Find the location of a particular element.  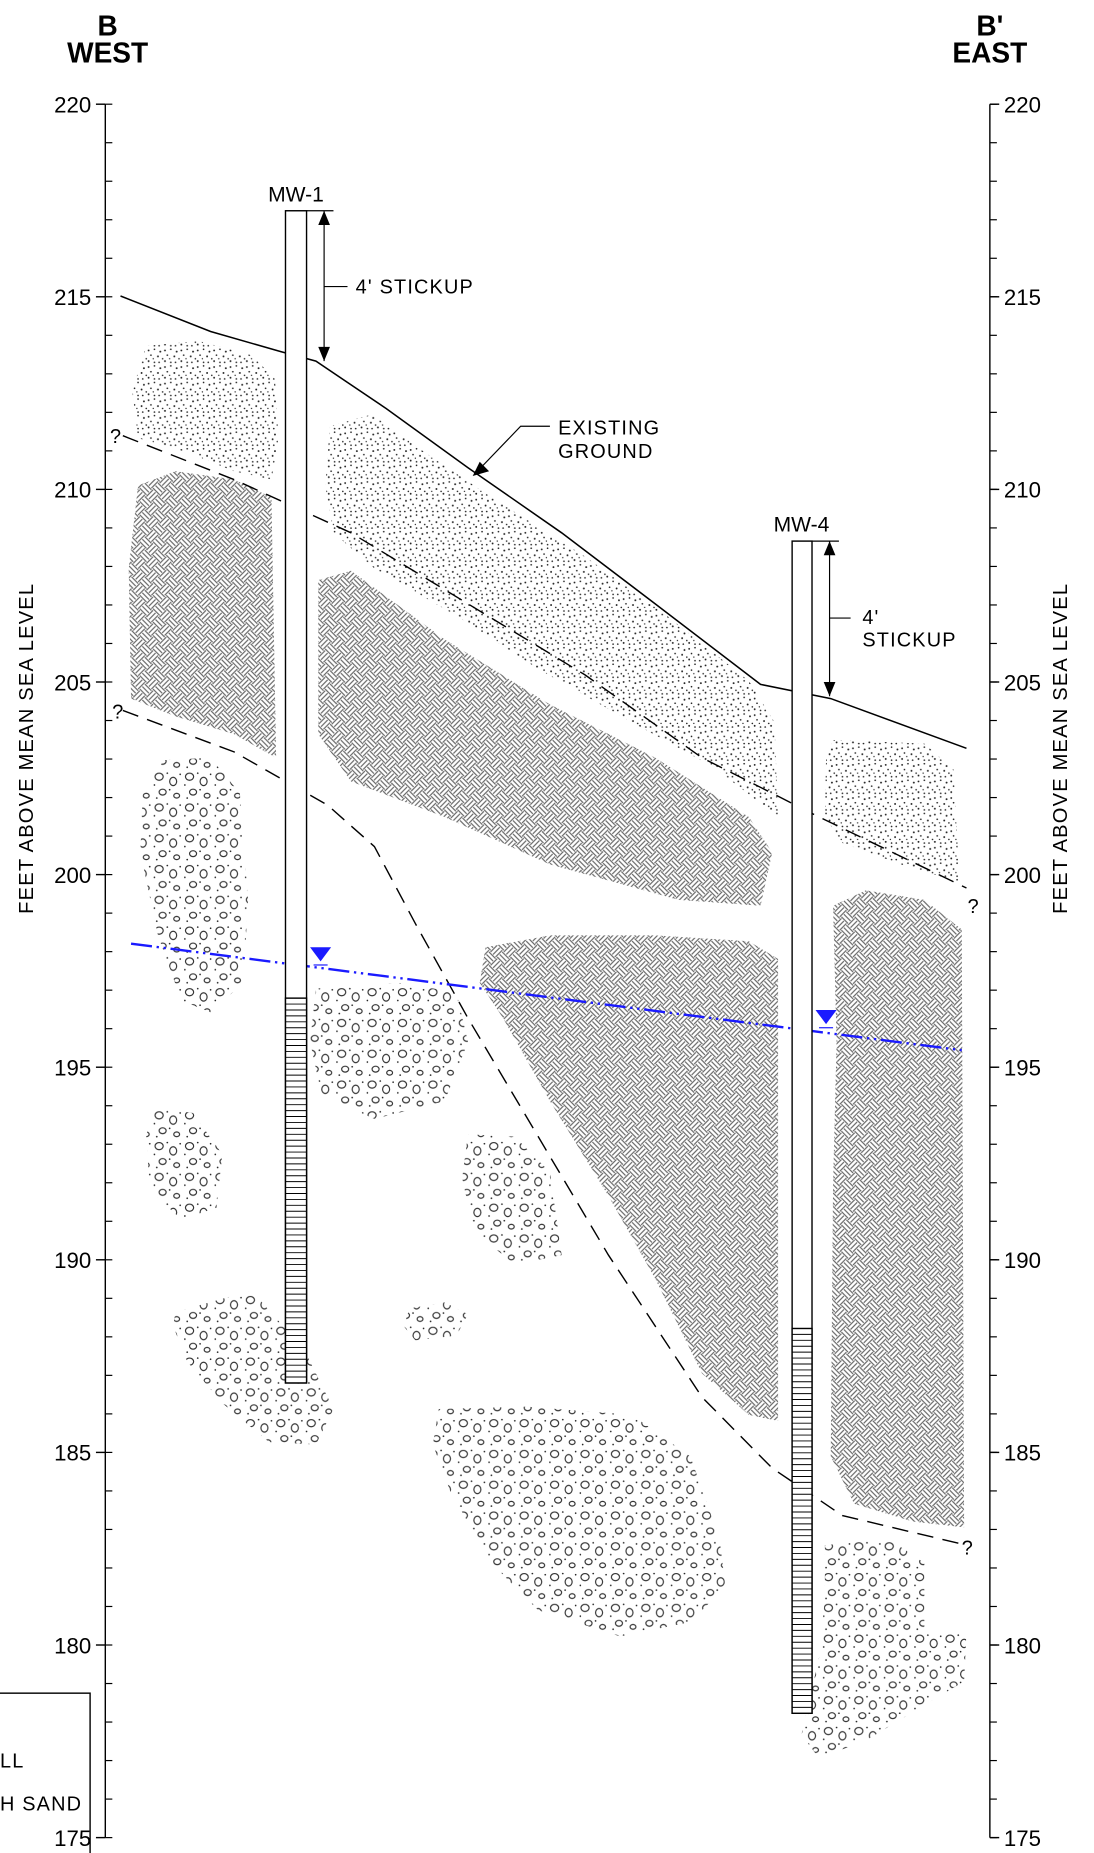

stickup-label: 4' STICKUP is located at coordinates (415, 288).